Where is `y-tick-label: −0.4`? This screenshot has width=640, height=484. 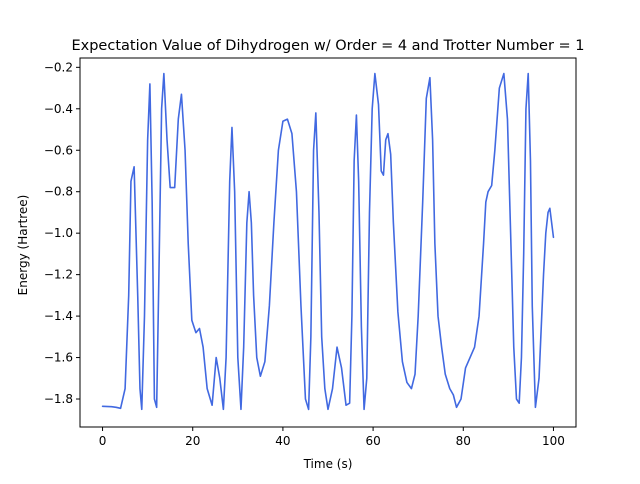
y-tick-label: −0.4 is located at coordinates (58, 109).